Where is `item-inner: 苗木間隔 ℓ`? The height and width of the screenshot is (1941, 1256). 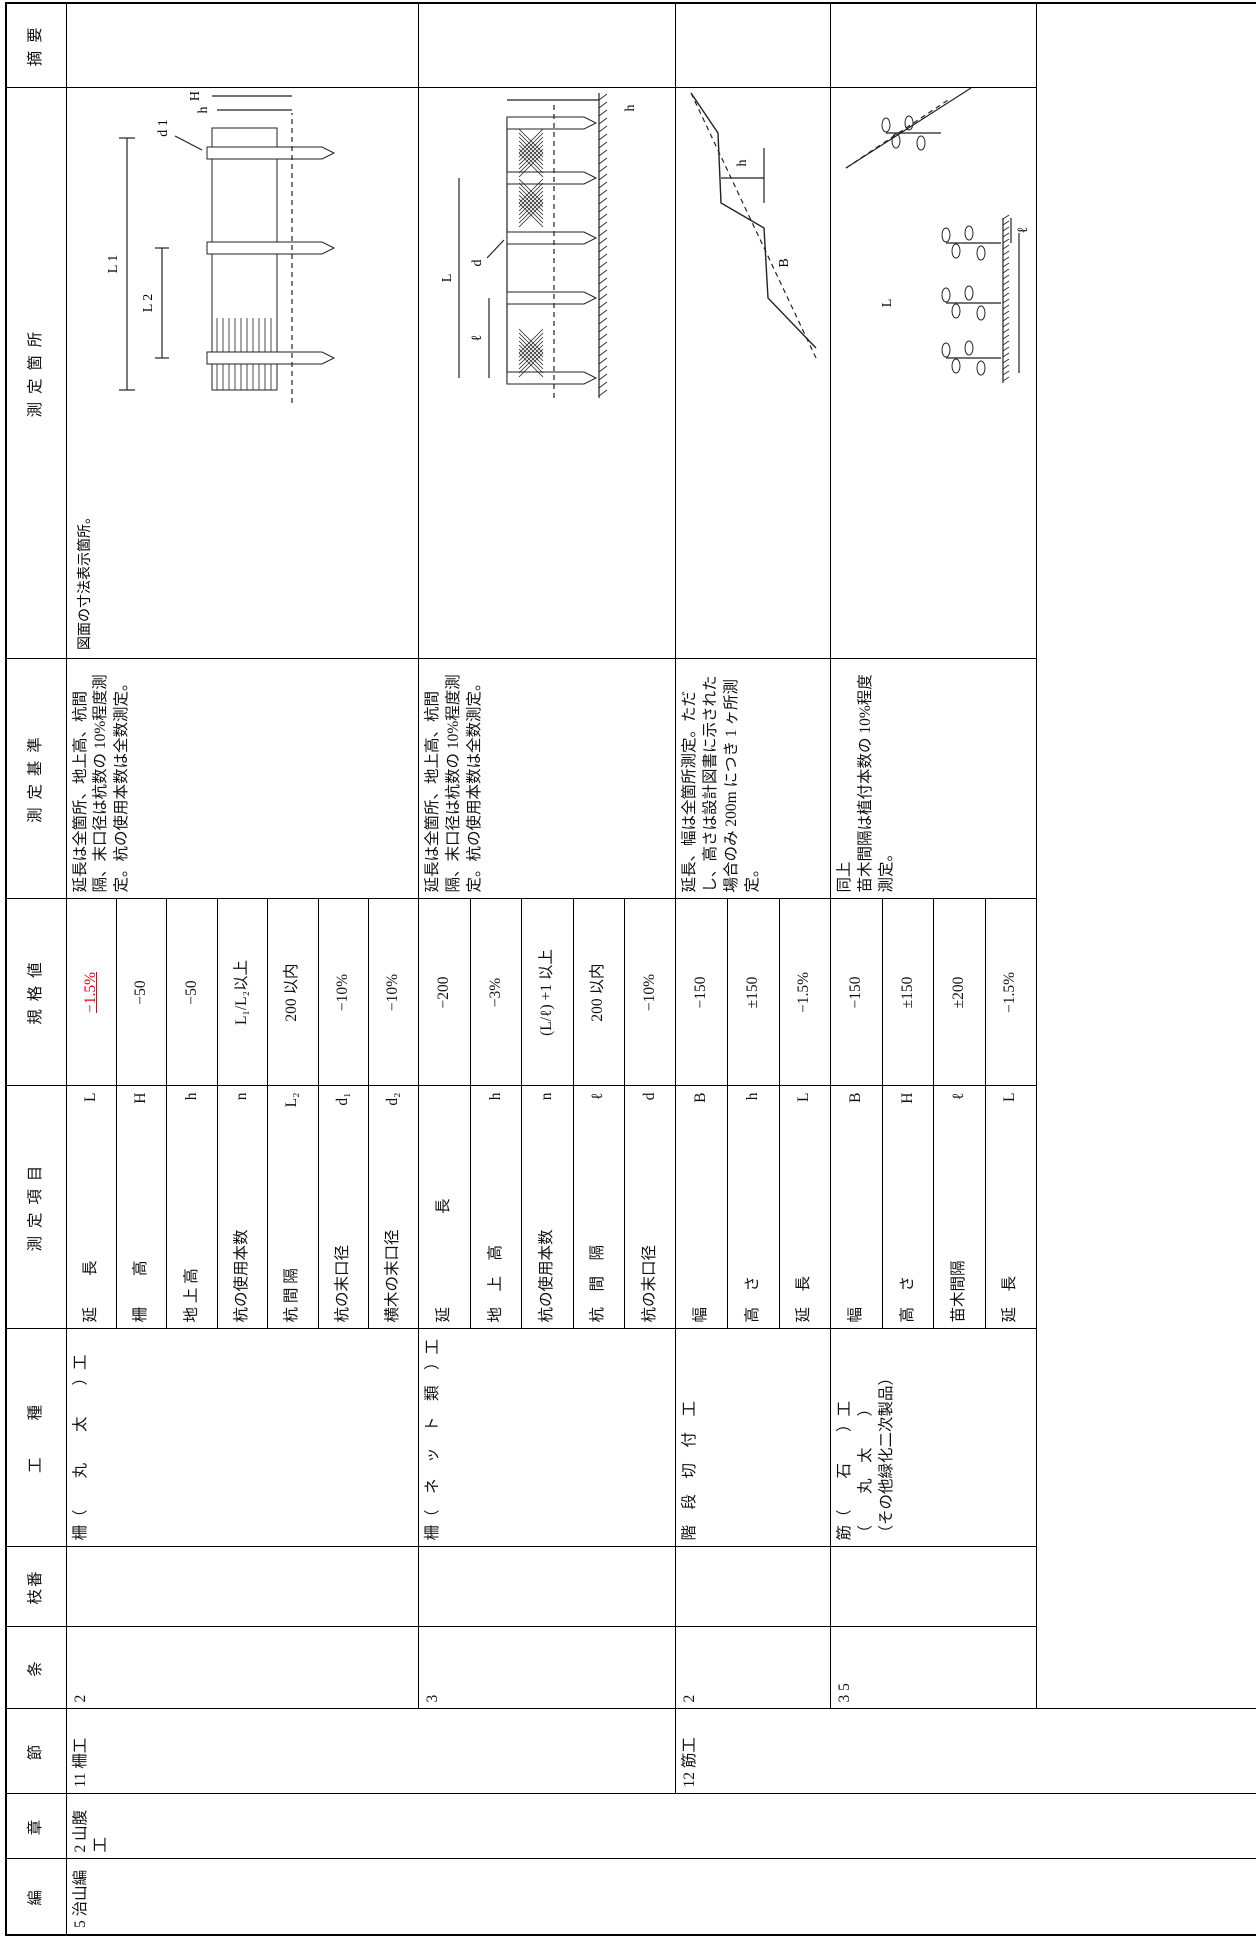
item-inner: 苗木間隔 ℓ is located at coordinates (959, 1208).